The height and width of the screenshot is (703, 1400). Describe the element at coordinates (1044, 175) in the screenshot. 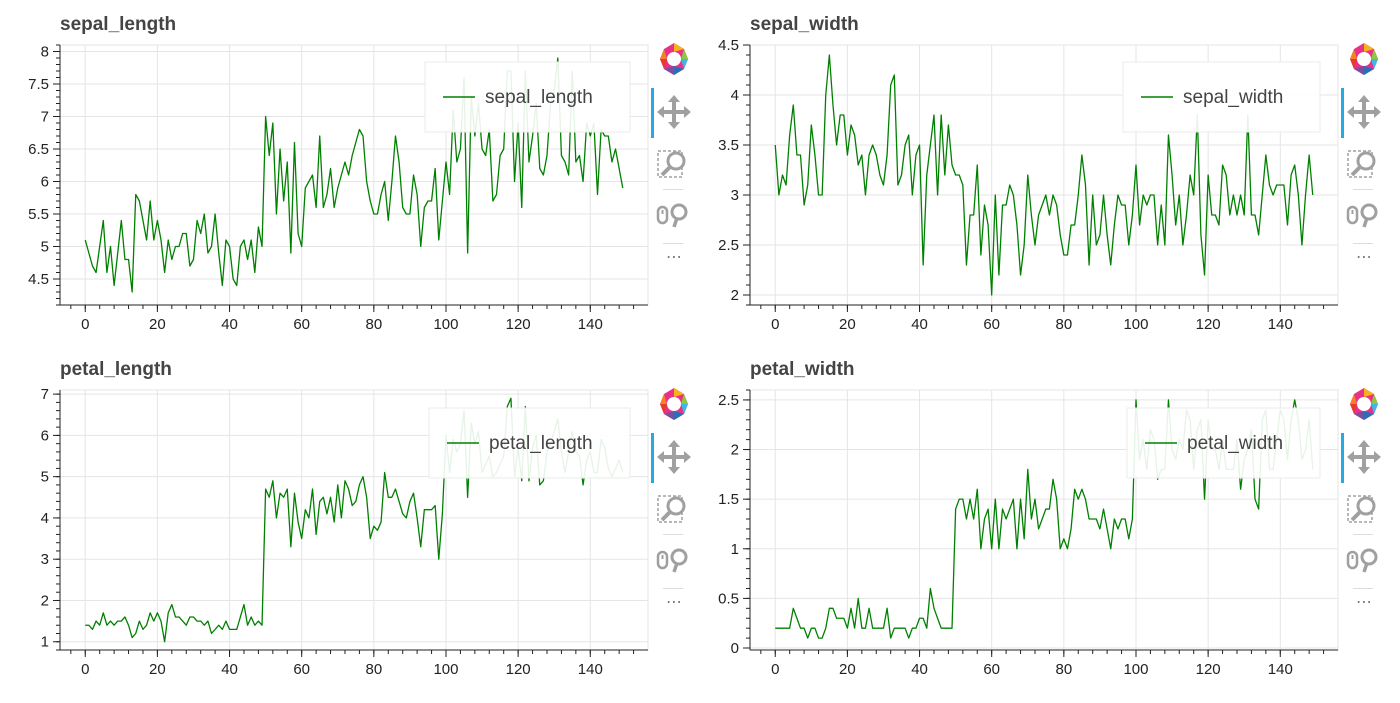

I see `series-line` at that location.